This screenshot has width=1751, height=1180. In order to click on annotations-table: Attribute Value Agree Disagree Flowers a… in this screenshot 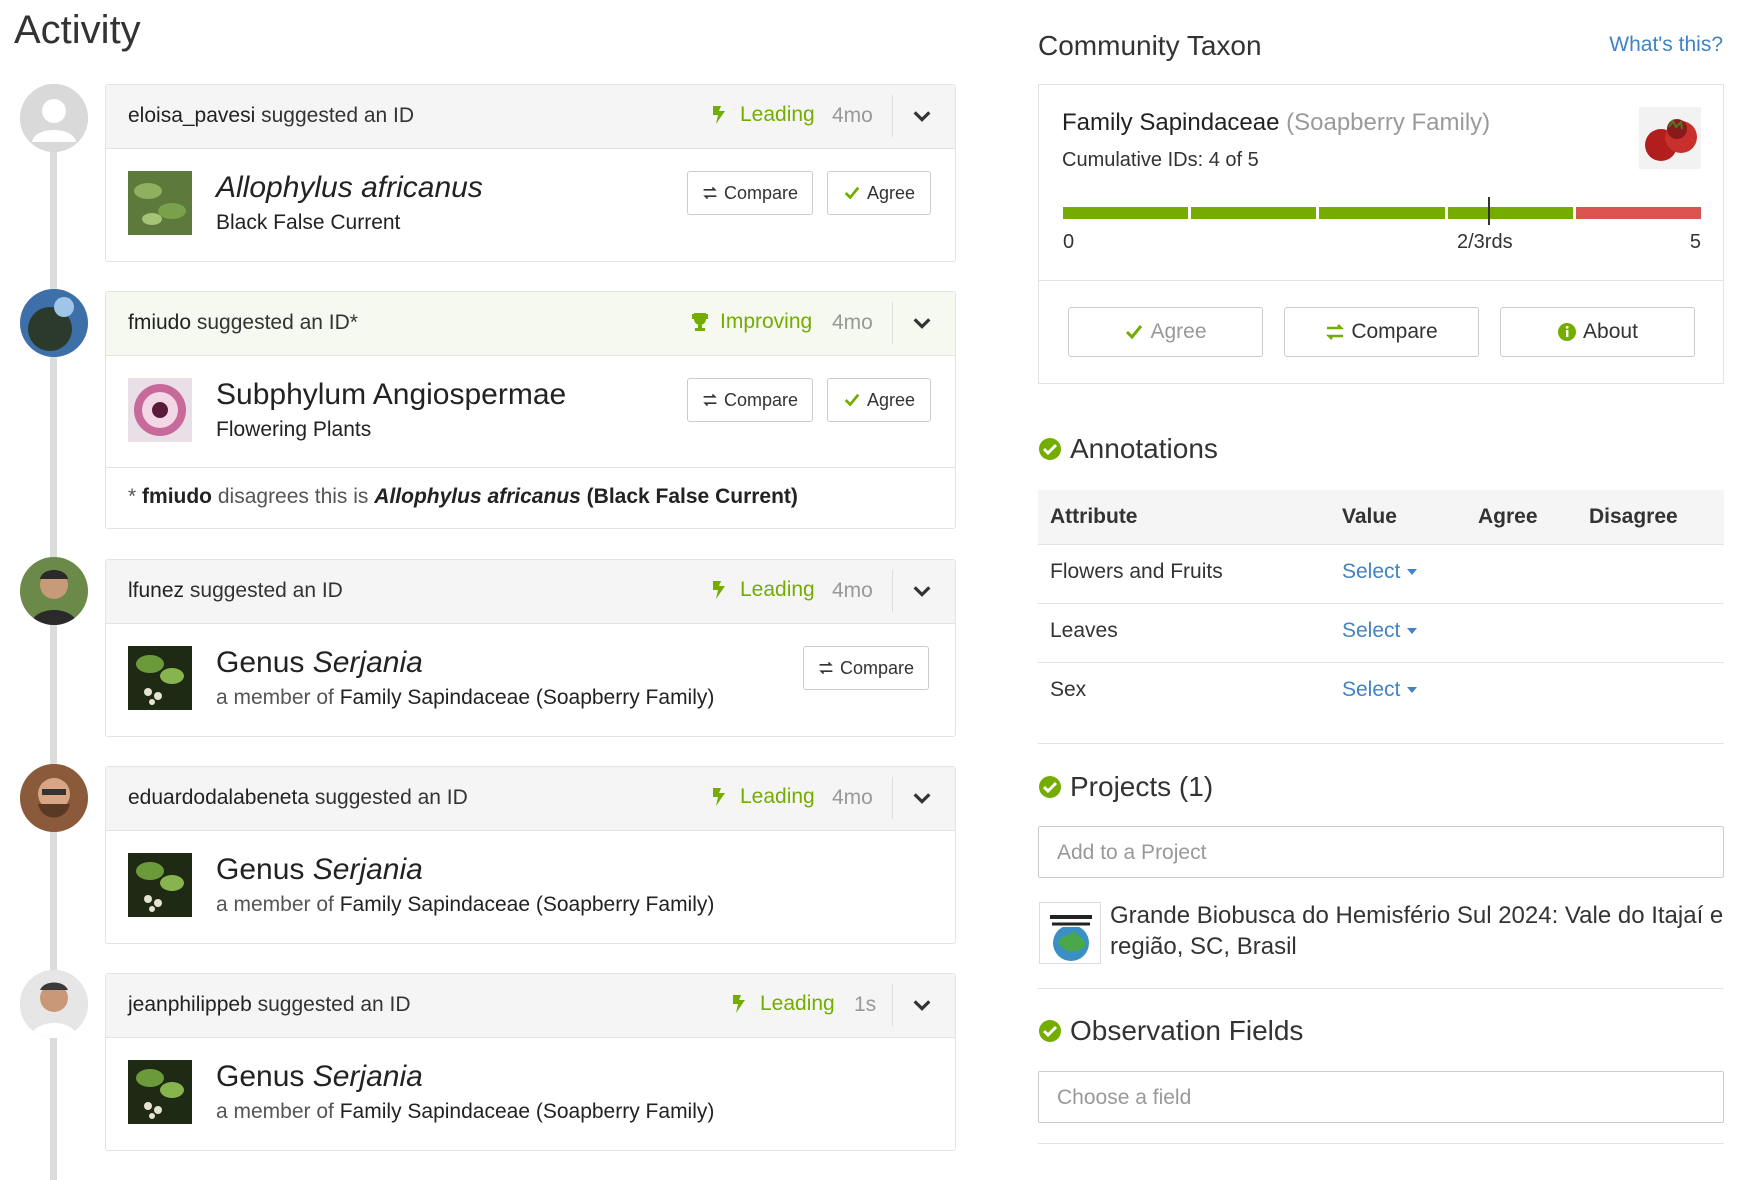, I will do `click(1381, 605)`.